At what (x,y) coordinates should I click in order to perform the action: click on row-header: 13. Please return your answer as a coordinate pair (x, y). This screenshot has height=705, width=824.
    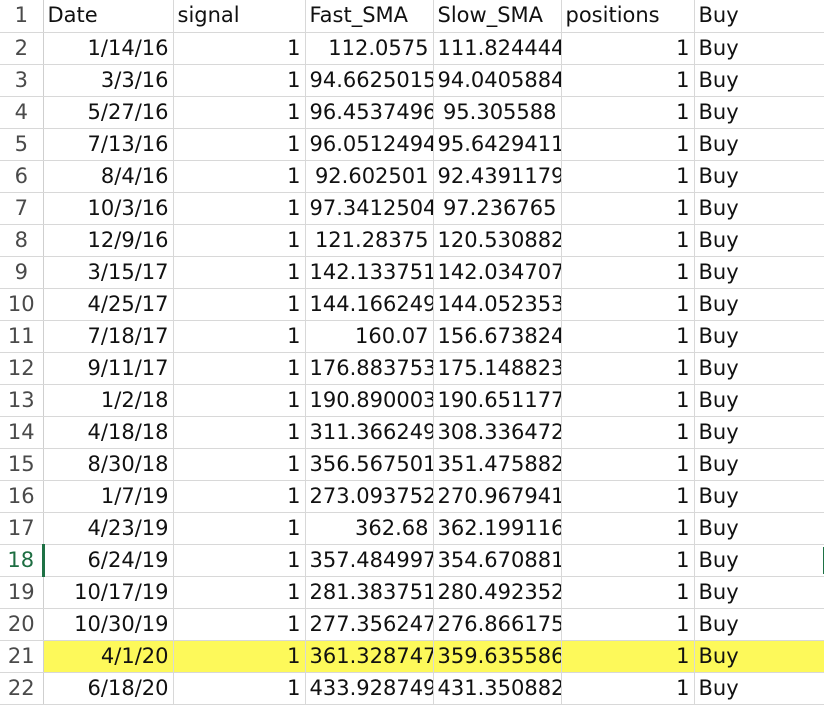
    Looking at the image, I should click on (22, 400).